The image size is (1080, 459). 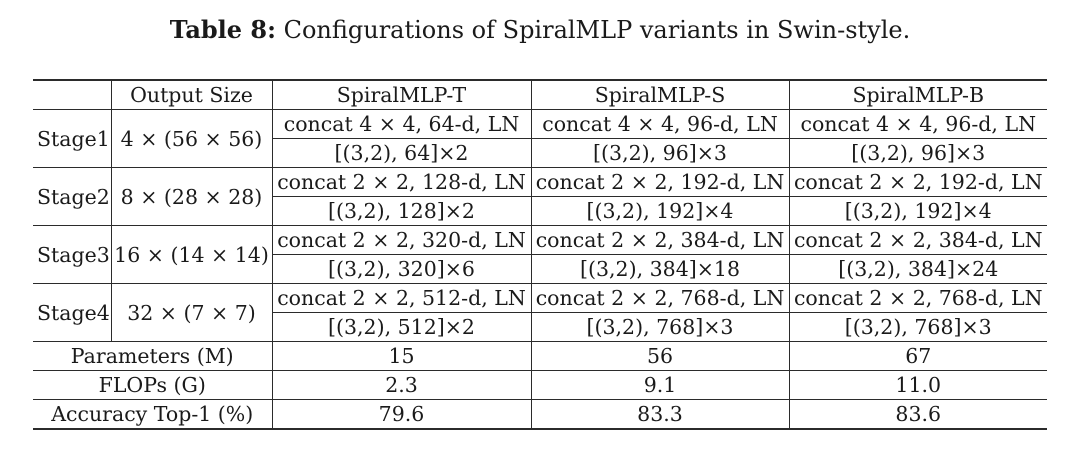 I want to click on caption-label: Table 8:, so click(x=222, y=29).